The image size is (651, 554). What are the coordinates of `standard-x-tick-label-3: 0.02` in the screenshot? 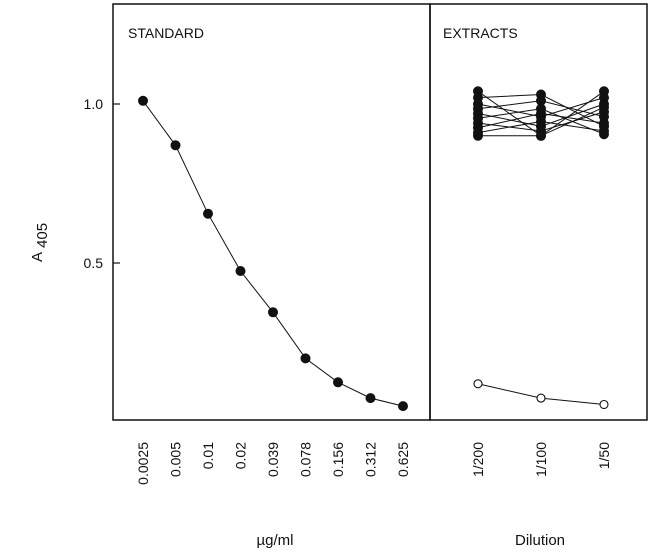 It's located at (241, 455).